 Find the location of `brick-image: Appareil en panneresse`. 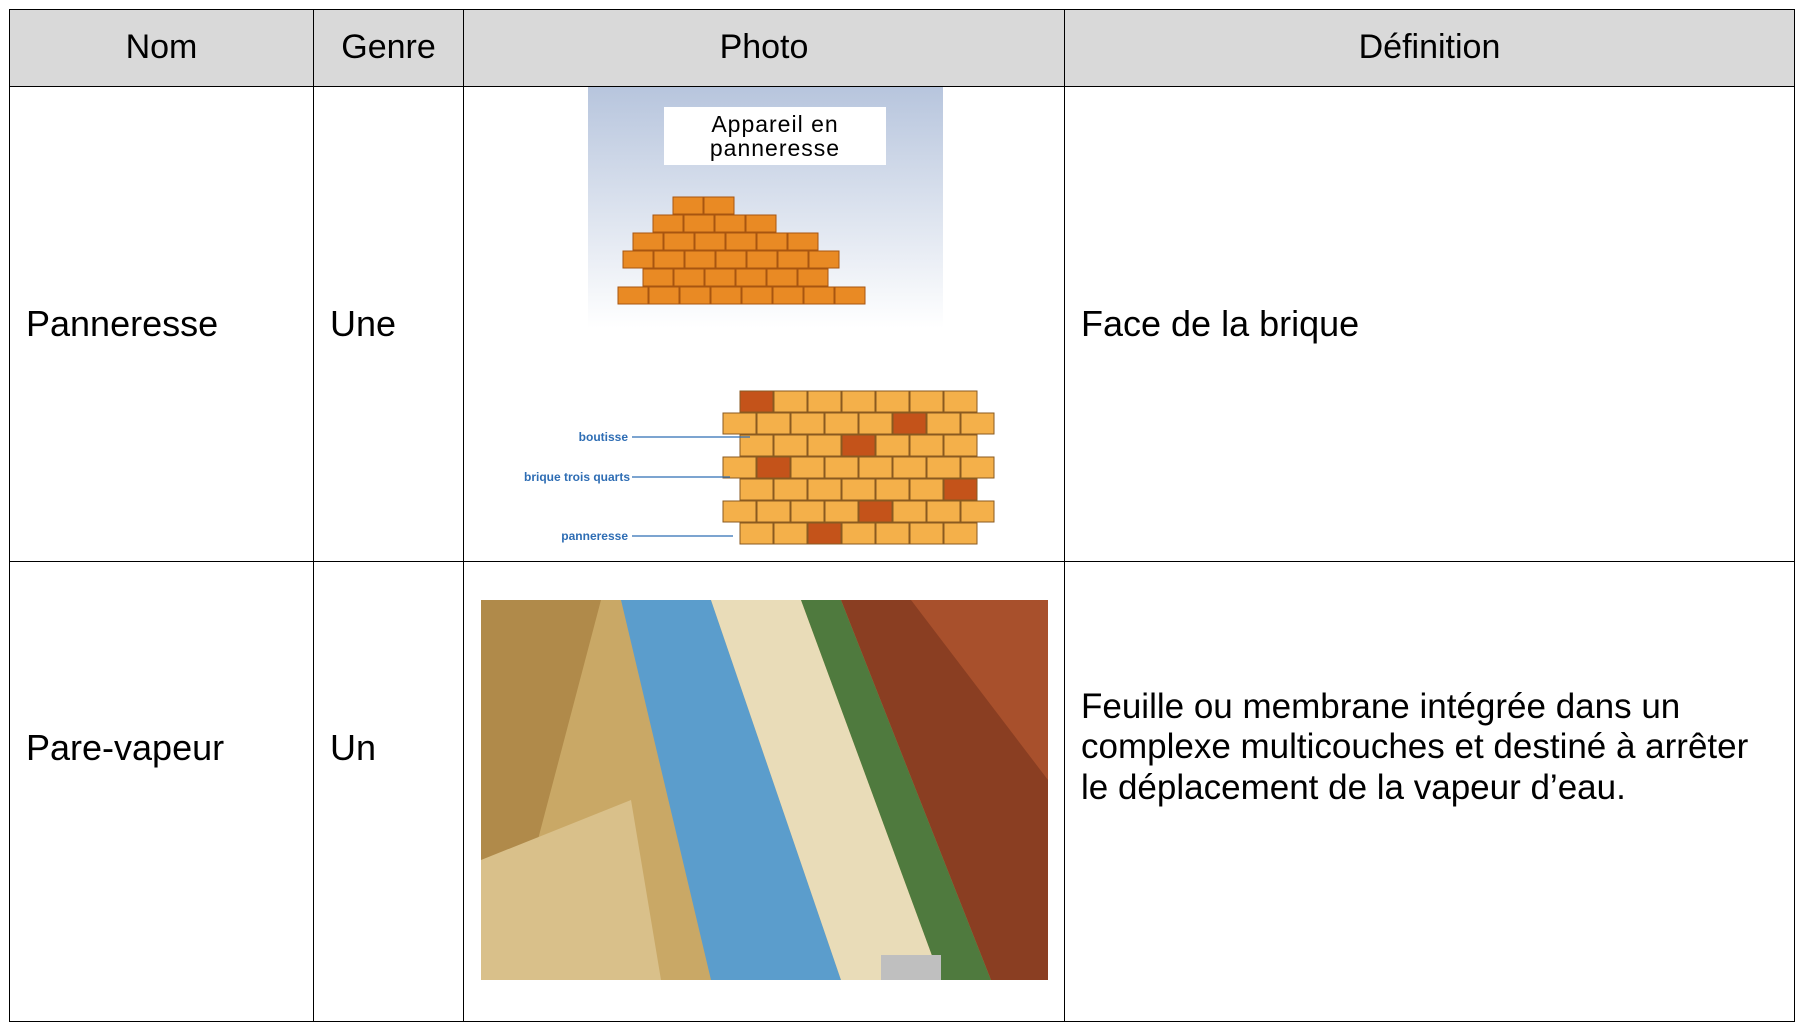

brick-image: Appareil en panneresse is located at coordinates (765, 207).